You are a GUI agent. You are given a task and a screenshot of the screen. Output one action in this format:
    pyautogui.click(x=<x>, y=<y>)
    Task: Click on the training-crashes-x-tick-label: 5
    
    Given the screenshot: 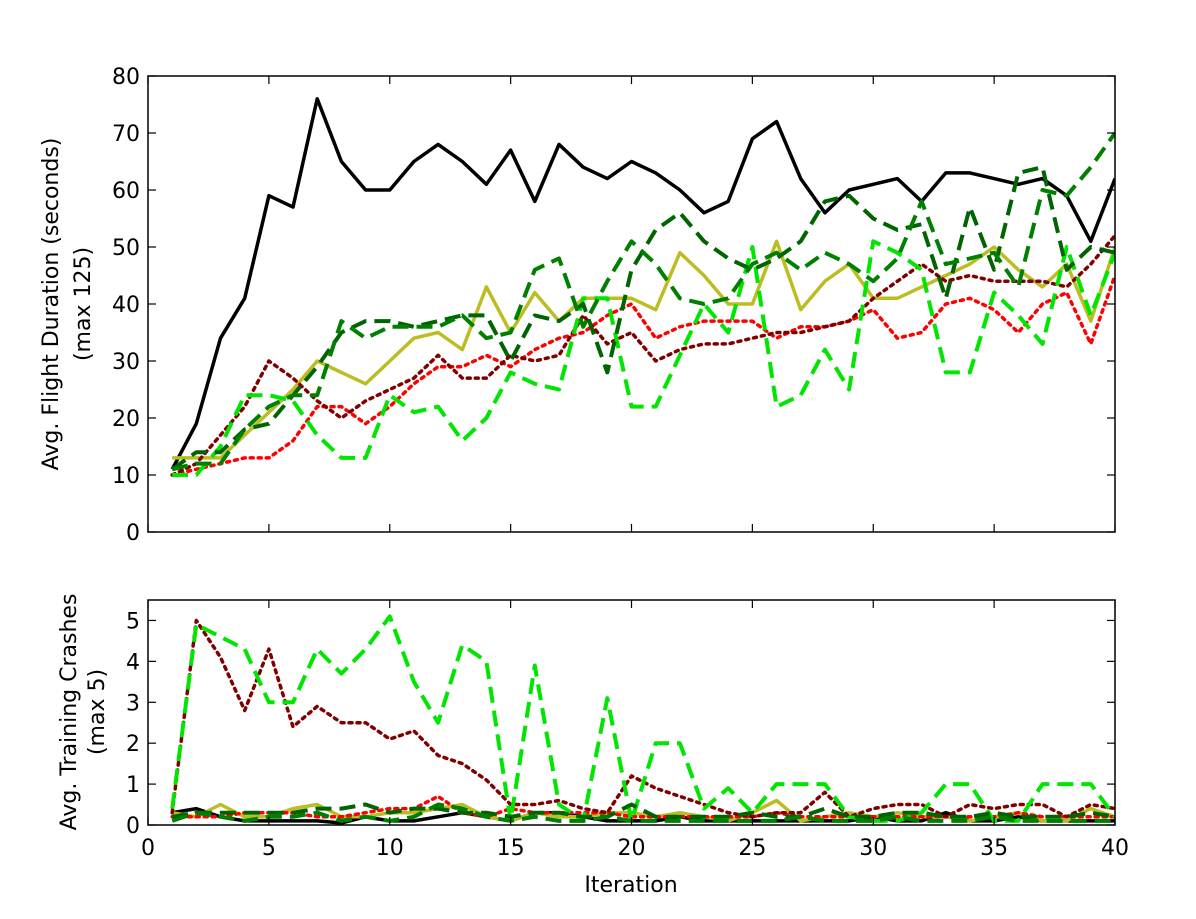 What is the action you would take?
    pyautogui.click(x=269, y=848)
    